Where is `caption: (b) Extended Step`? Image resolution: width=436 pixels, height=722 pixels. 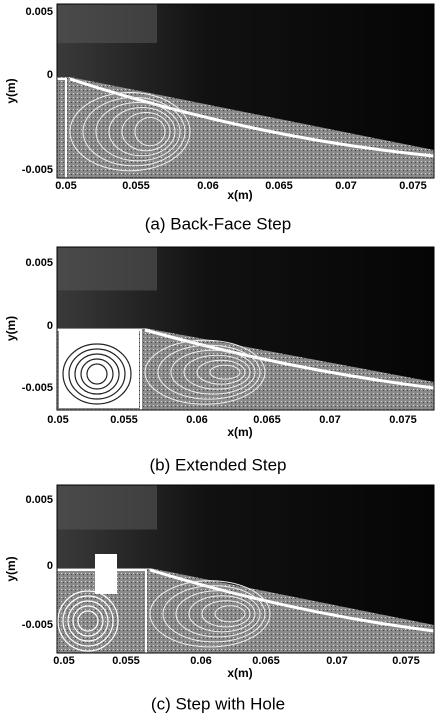 caption: (b) Extended Step is located at coordinates (217, 464).